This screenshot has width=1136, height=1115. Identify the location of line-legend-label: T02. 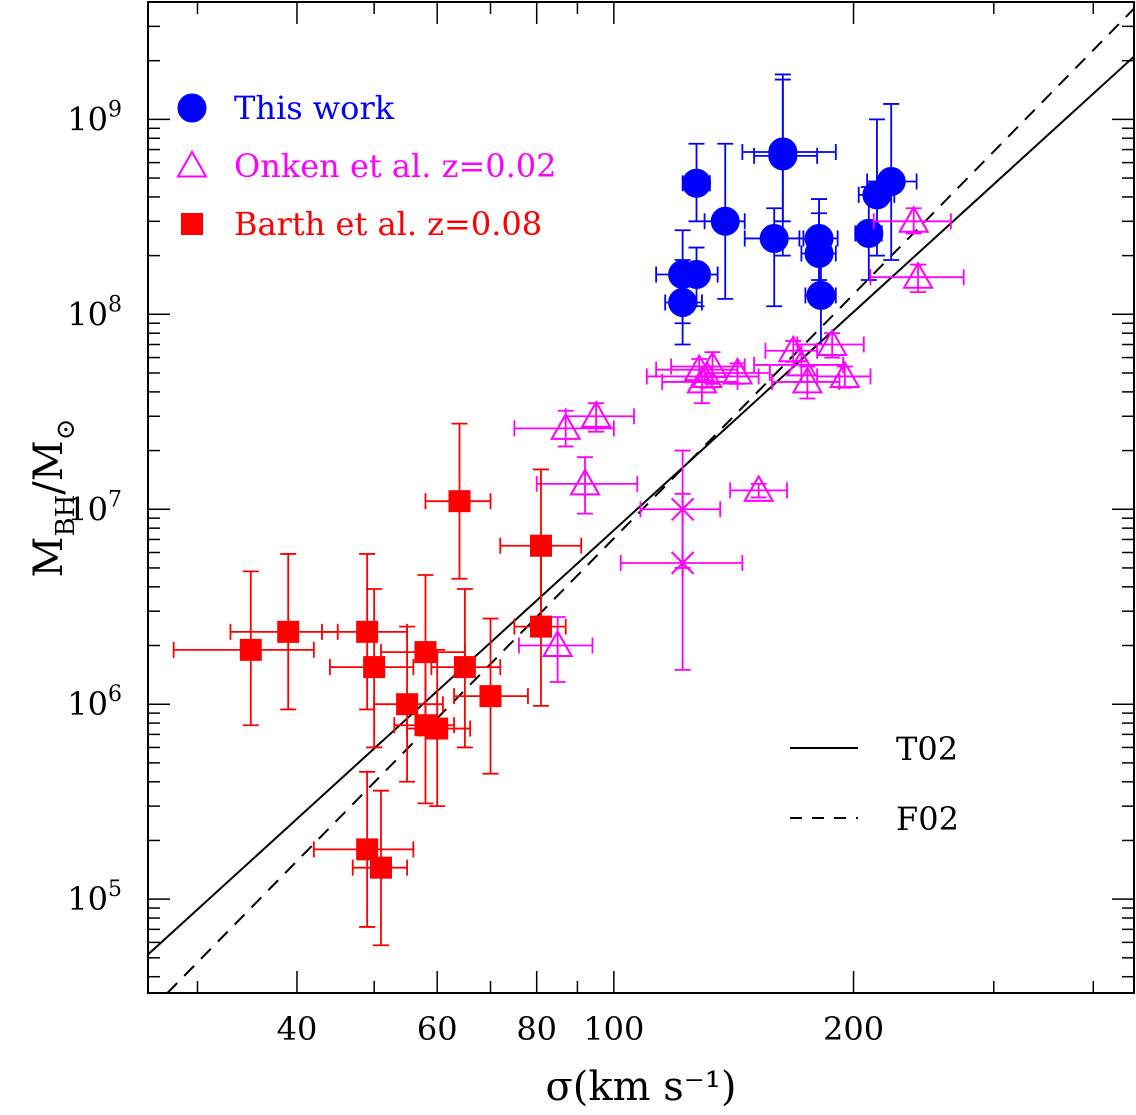
(927, 749).